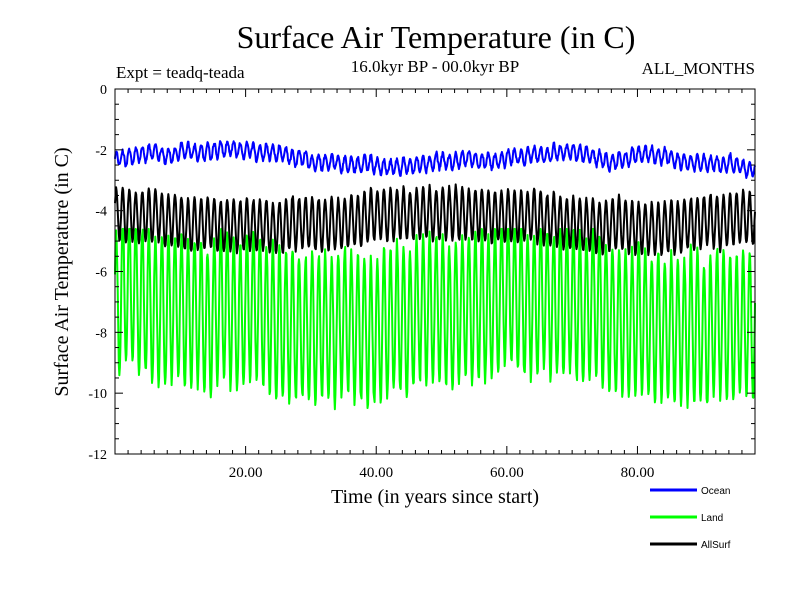  I want to click on months-label: ALL_MONTHS, so click(698, 68).